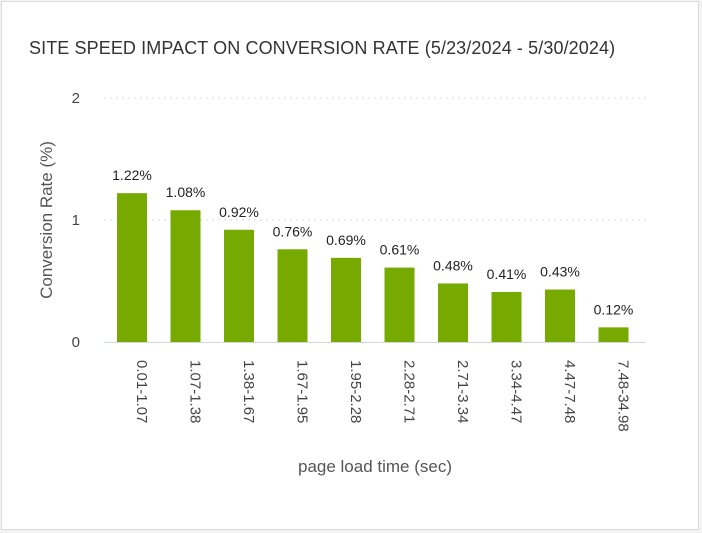 The width and height of the screenshot is (702, 533). I want to click on data-label: 1.22%, so click(132, 175).